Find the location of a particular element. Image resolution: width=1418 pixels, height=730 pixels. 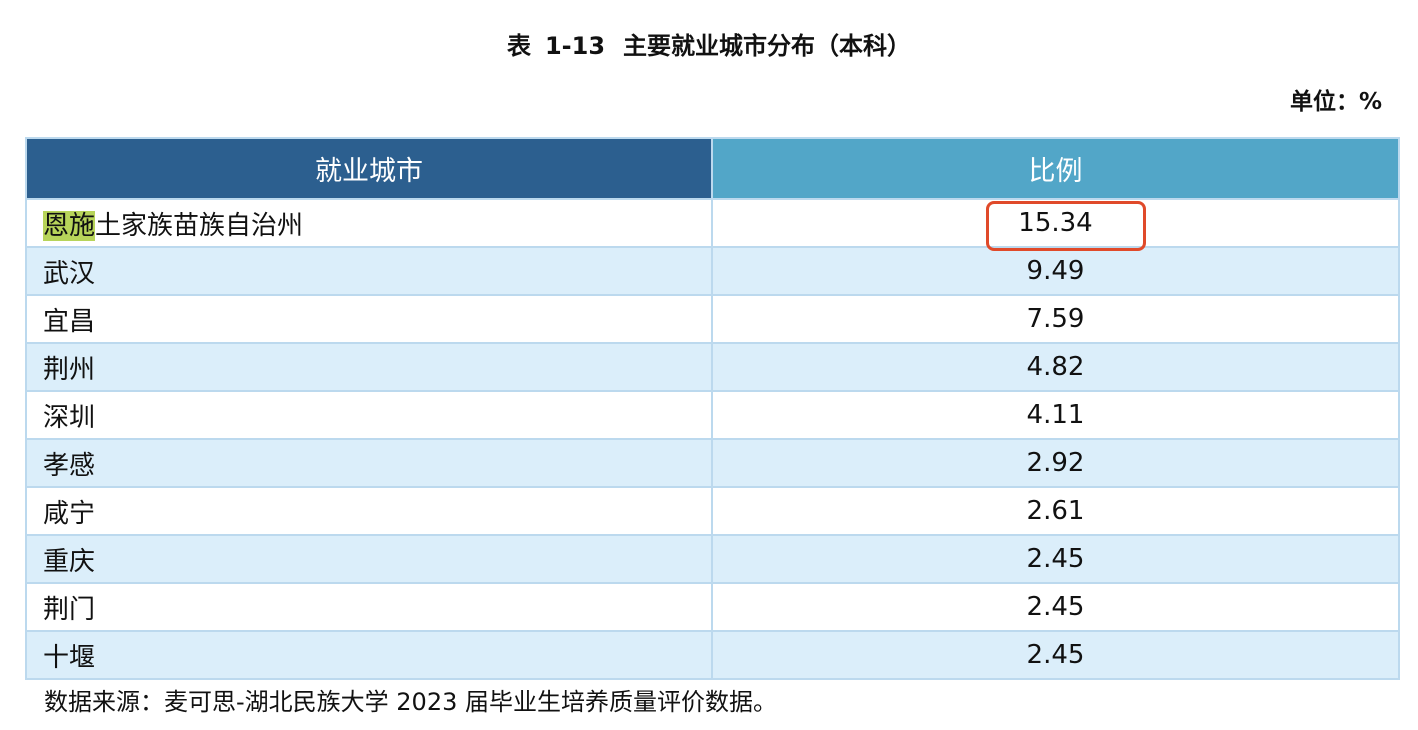

city-cell: 武汉 is located at coordinates (369, 271).